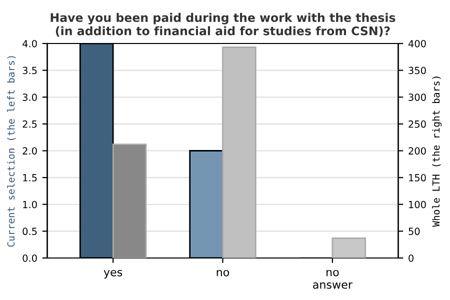 The width and height of the screenshot is (450, 300). Describe the element at coordinates (411, 258) in the screenshot. I see `y2-tick-label: 0` at that location.